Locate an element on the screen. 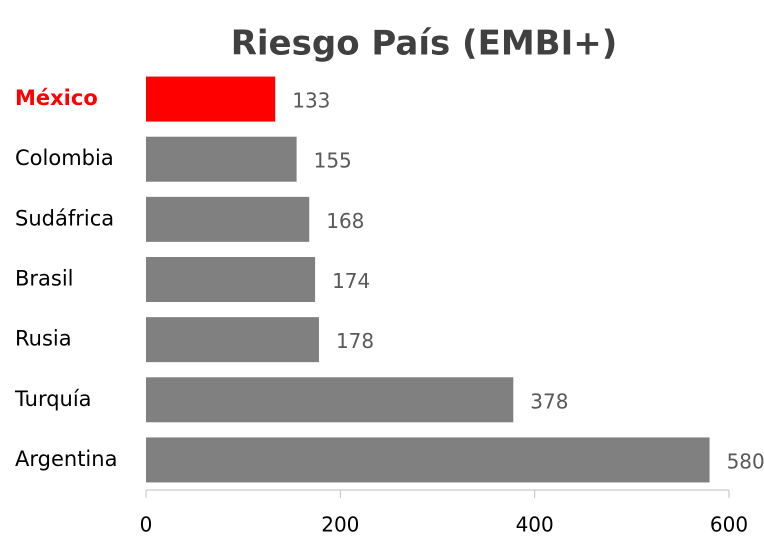 The width and height of the screenshot is (764, 539). y-tick-label: Rusia is located at coordinates (43, 339).